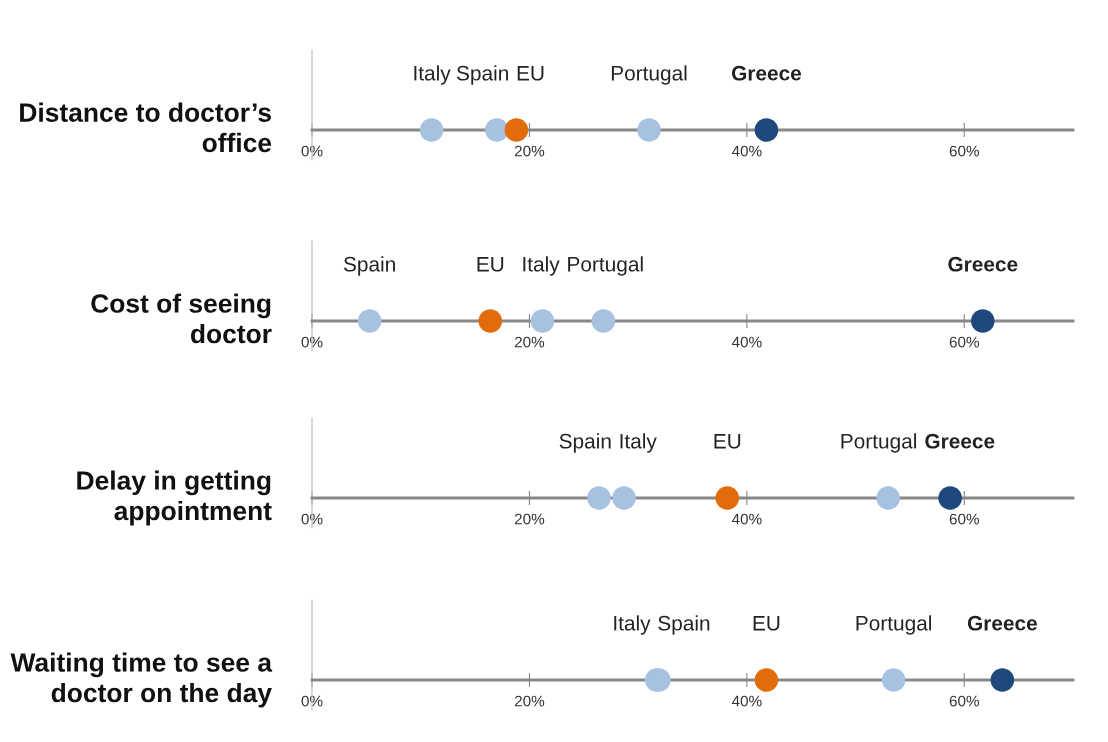  I want to click on y-axis-title: Delay in getting appointment, so click(174, 498).